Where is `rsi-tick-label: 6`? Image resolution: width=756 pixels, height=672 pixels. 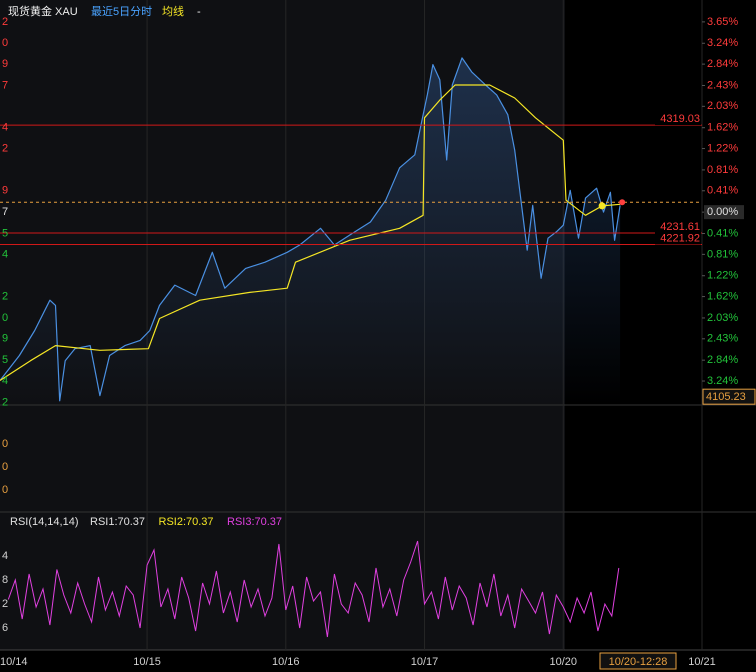 rsi-tick-label: 6 is located at coordinates (5, 628).